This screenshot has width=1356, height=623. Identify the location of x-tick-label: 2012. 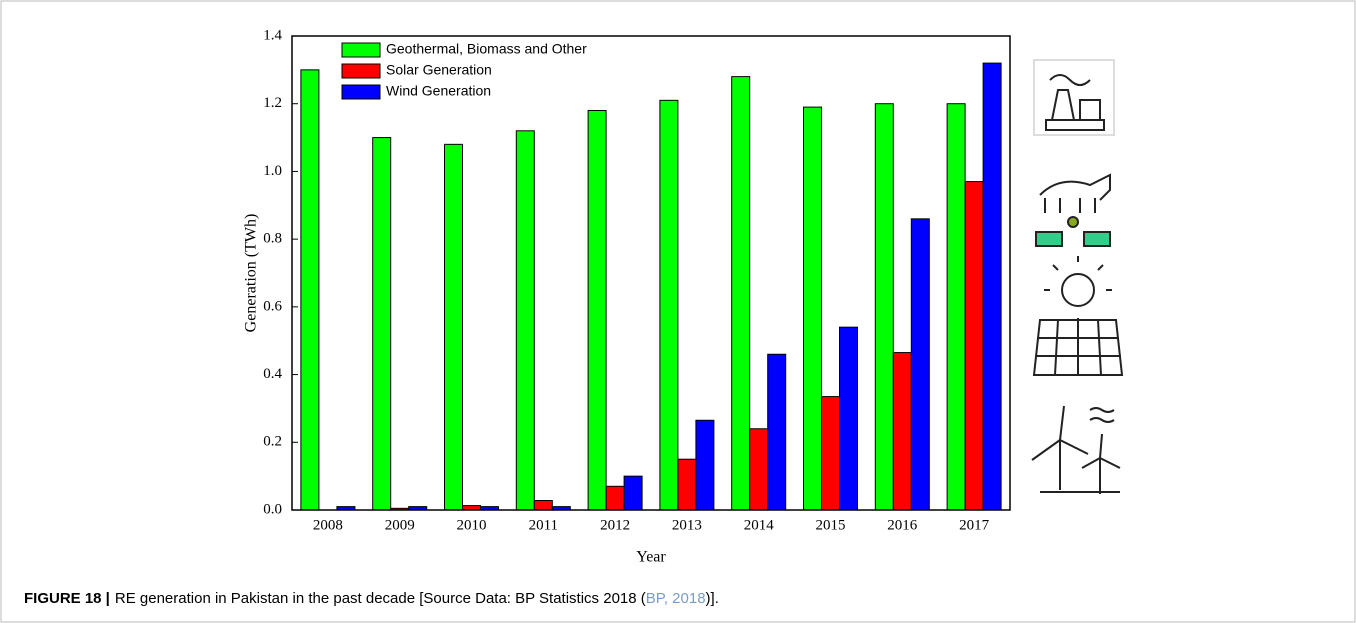
(615, 525).